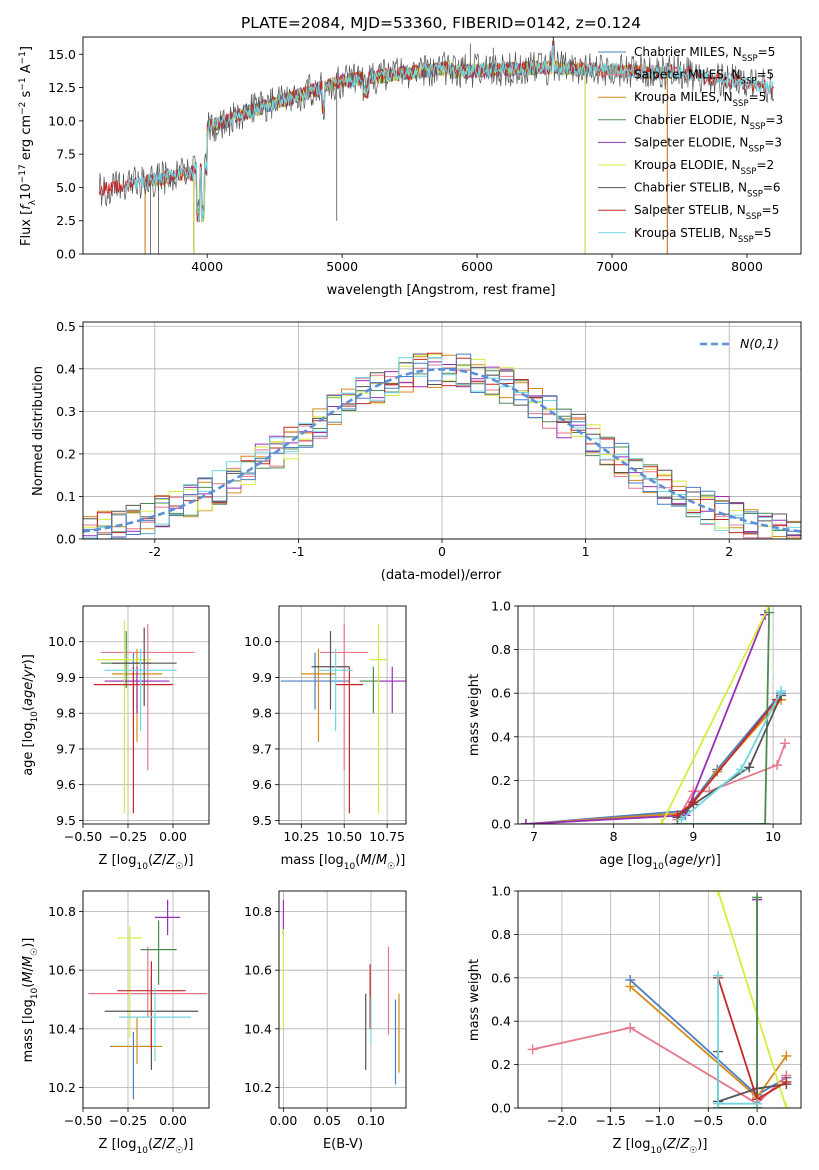  Describe the element at coordinates (501, 606) in the screenshot. I see `y-tick-label: 1.0` at that location.